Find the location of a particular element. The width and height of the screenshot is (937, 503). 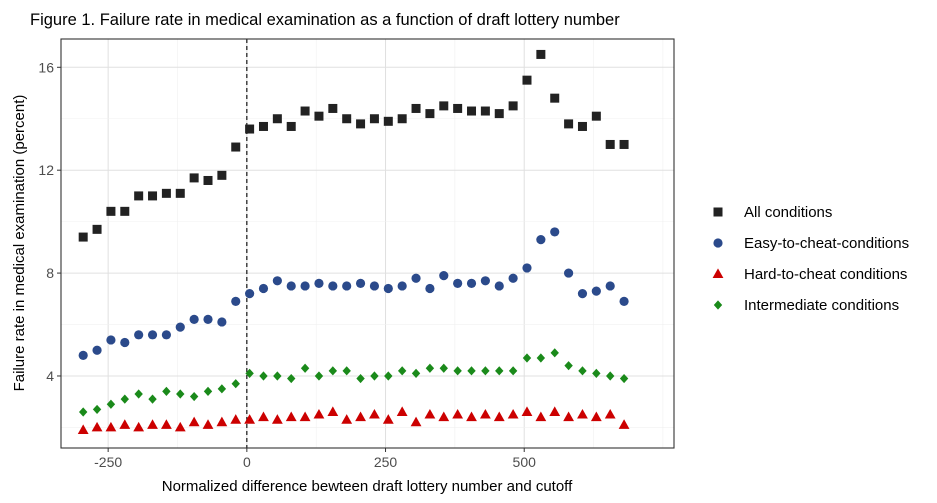

series-intermediate-conditions is located at coordinates (353, 382).